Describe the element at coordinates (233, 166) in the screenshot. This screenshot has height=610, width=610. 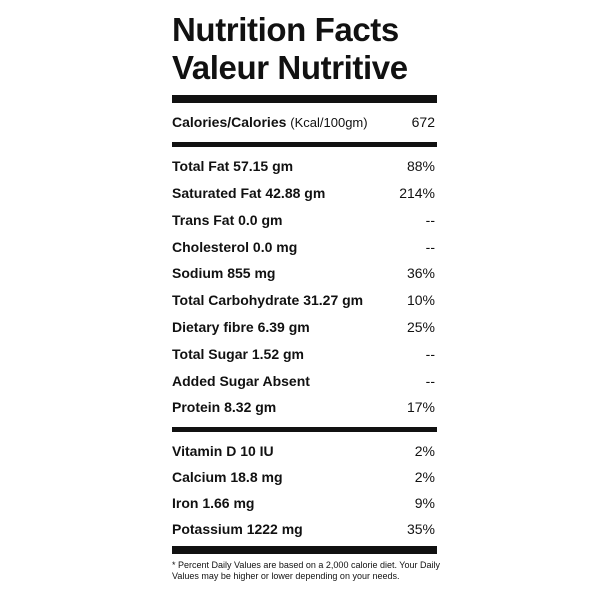
I see `nutrient-label: Total Fat 57.15 gm` at that location.